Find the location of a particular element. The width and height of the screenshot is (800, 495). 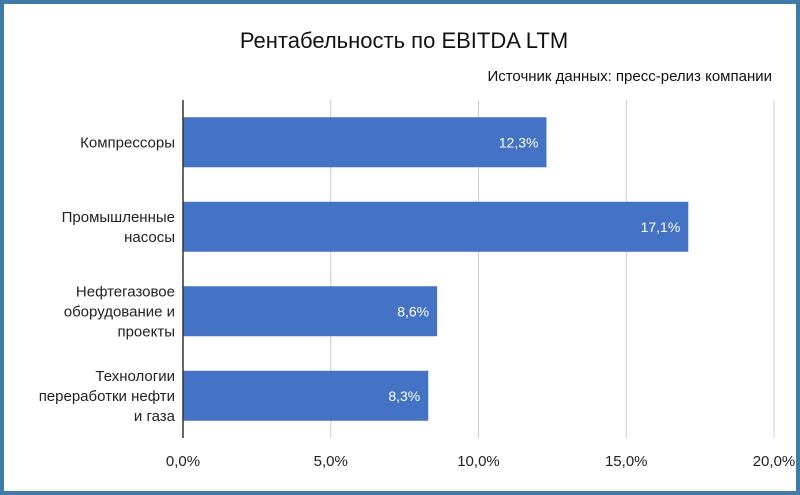

x-tick-label: 5,0% is located at coordinates (331, 461).